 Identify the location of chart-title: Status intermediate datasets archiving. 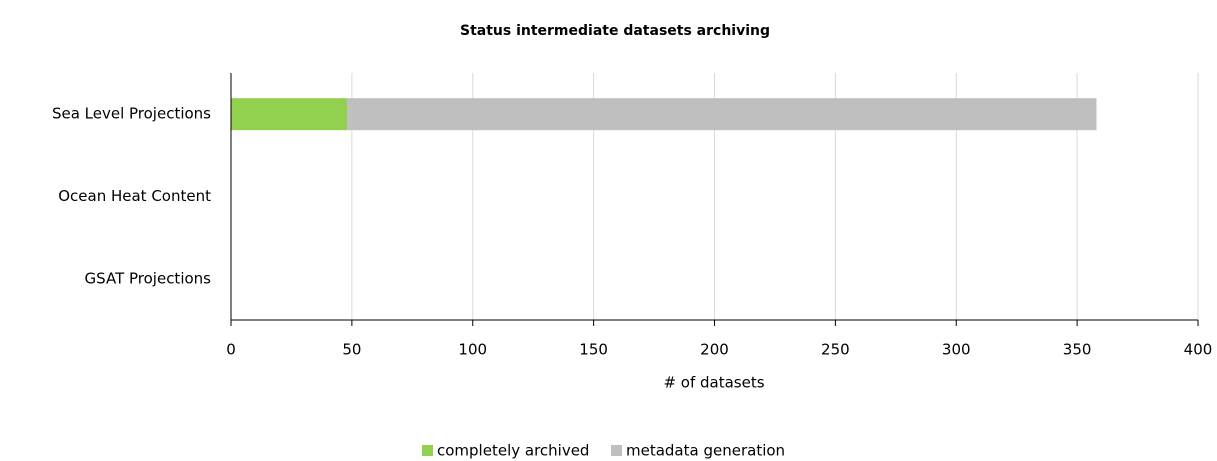
(615, 31).